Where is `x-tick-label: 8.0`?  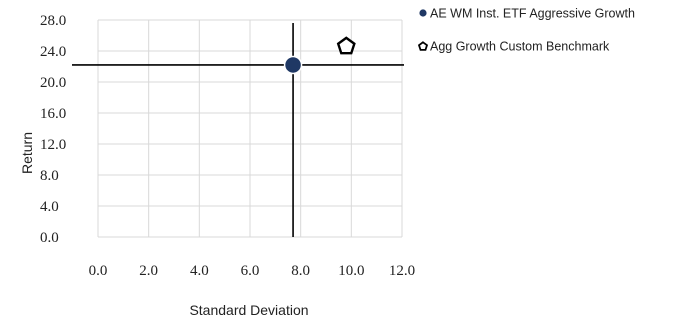
x-tick-label: 8.0 is located at coordinates (300, 271).